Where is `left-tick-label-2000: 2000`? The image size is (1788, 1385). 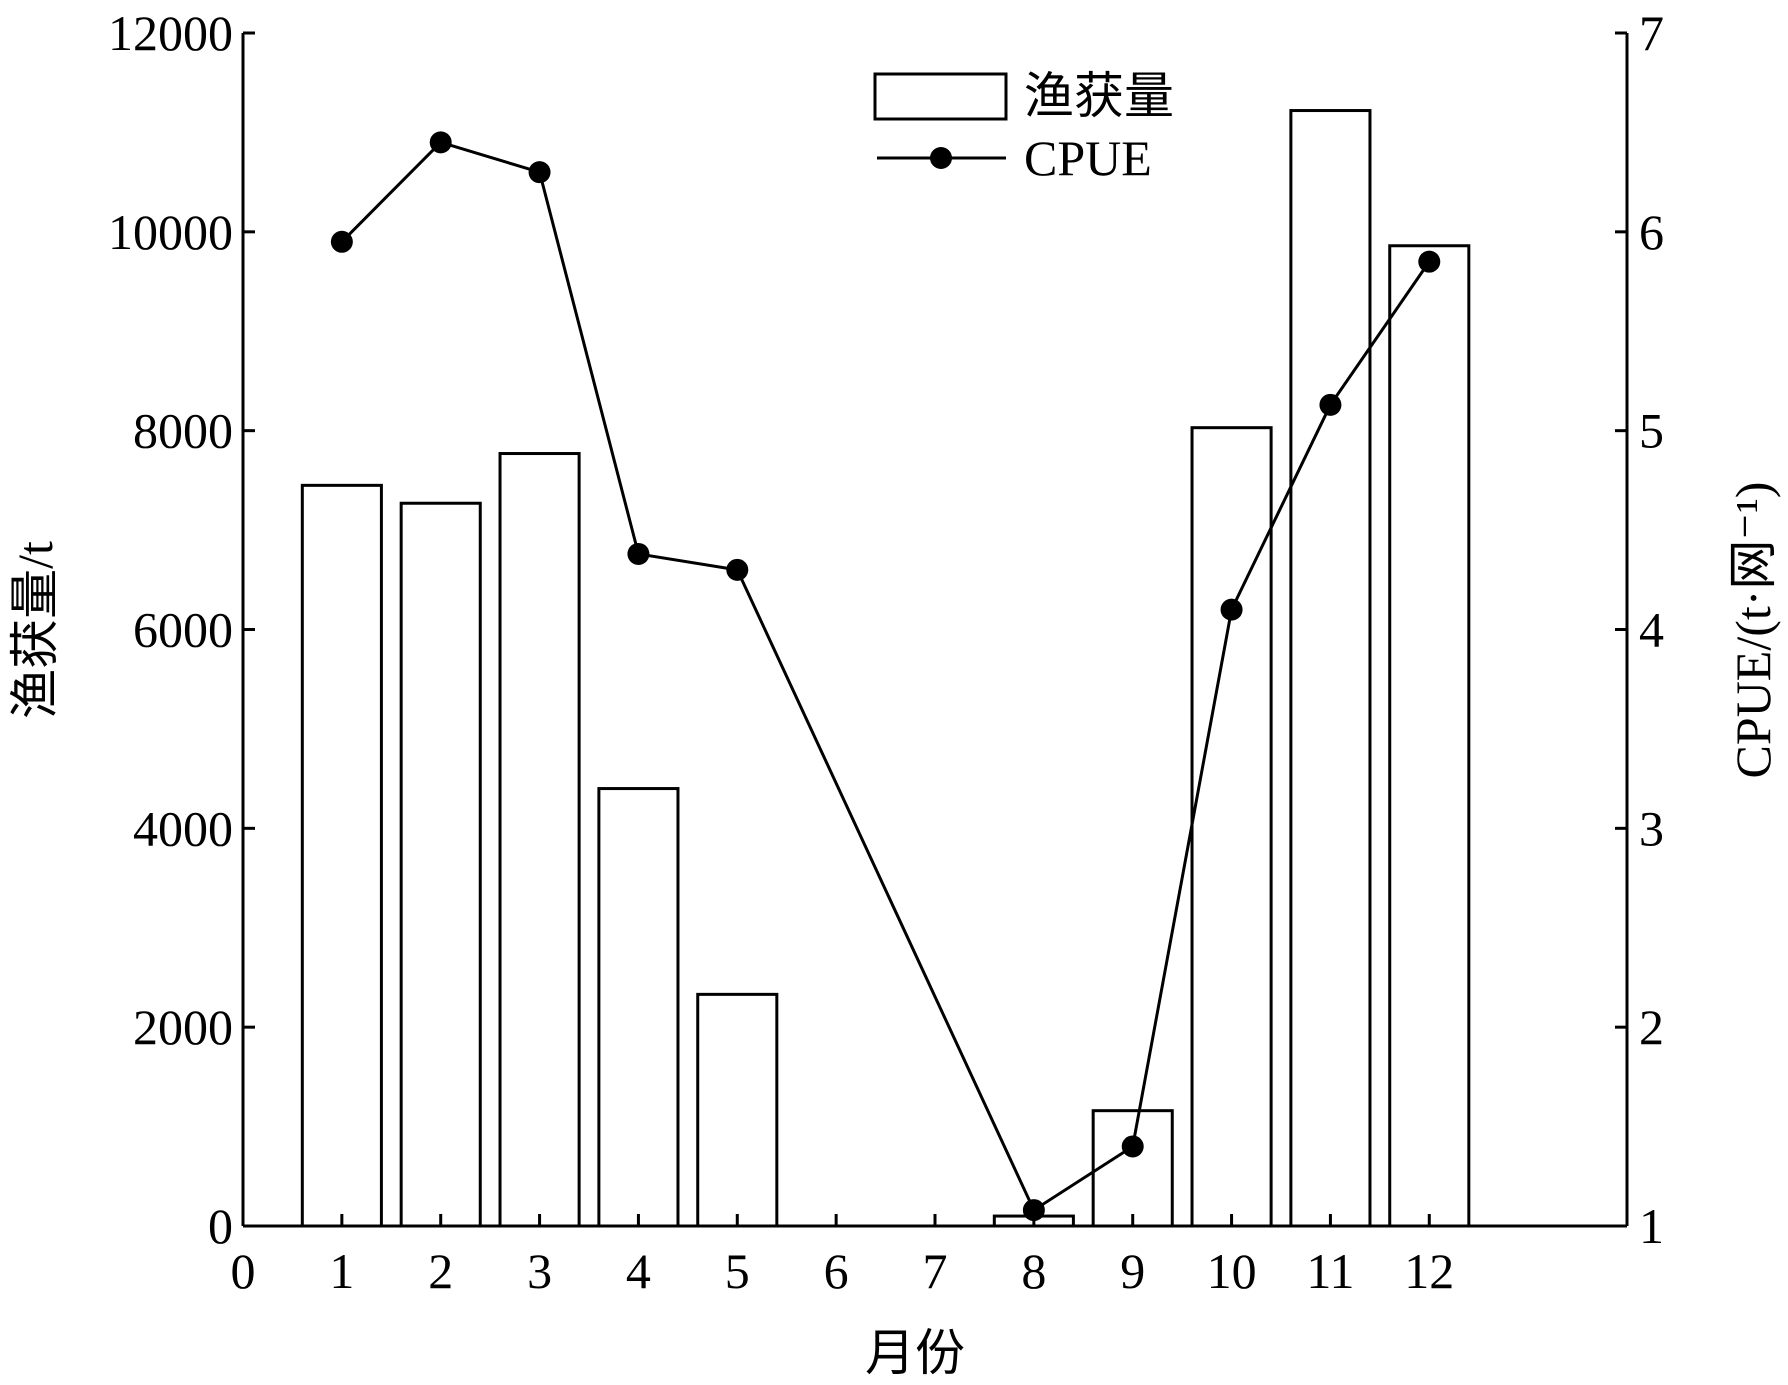 left-tick-label-2000: 2000 is located at coordinates (183, 1027).